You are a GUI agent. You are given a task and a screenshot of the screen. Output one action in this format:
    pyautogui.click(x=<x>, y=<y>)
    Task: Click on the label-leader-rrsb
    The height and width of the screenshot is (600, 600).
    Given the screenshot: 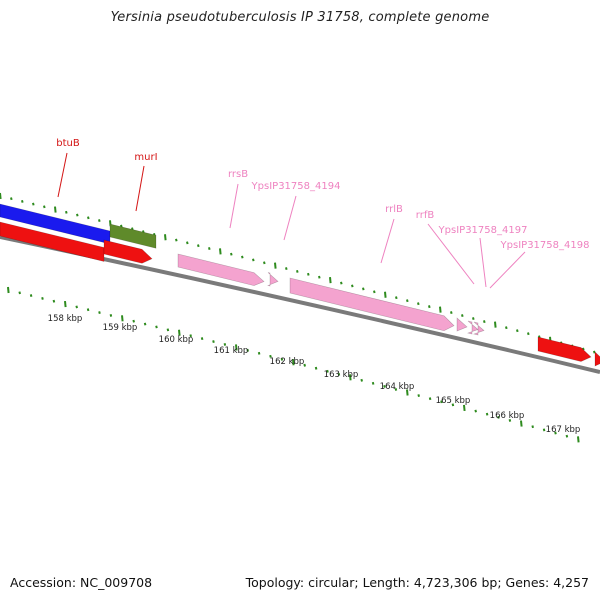 What is the action you would take?
    pyautogui.click(x=234, y=206)
    